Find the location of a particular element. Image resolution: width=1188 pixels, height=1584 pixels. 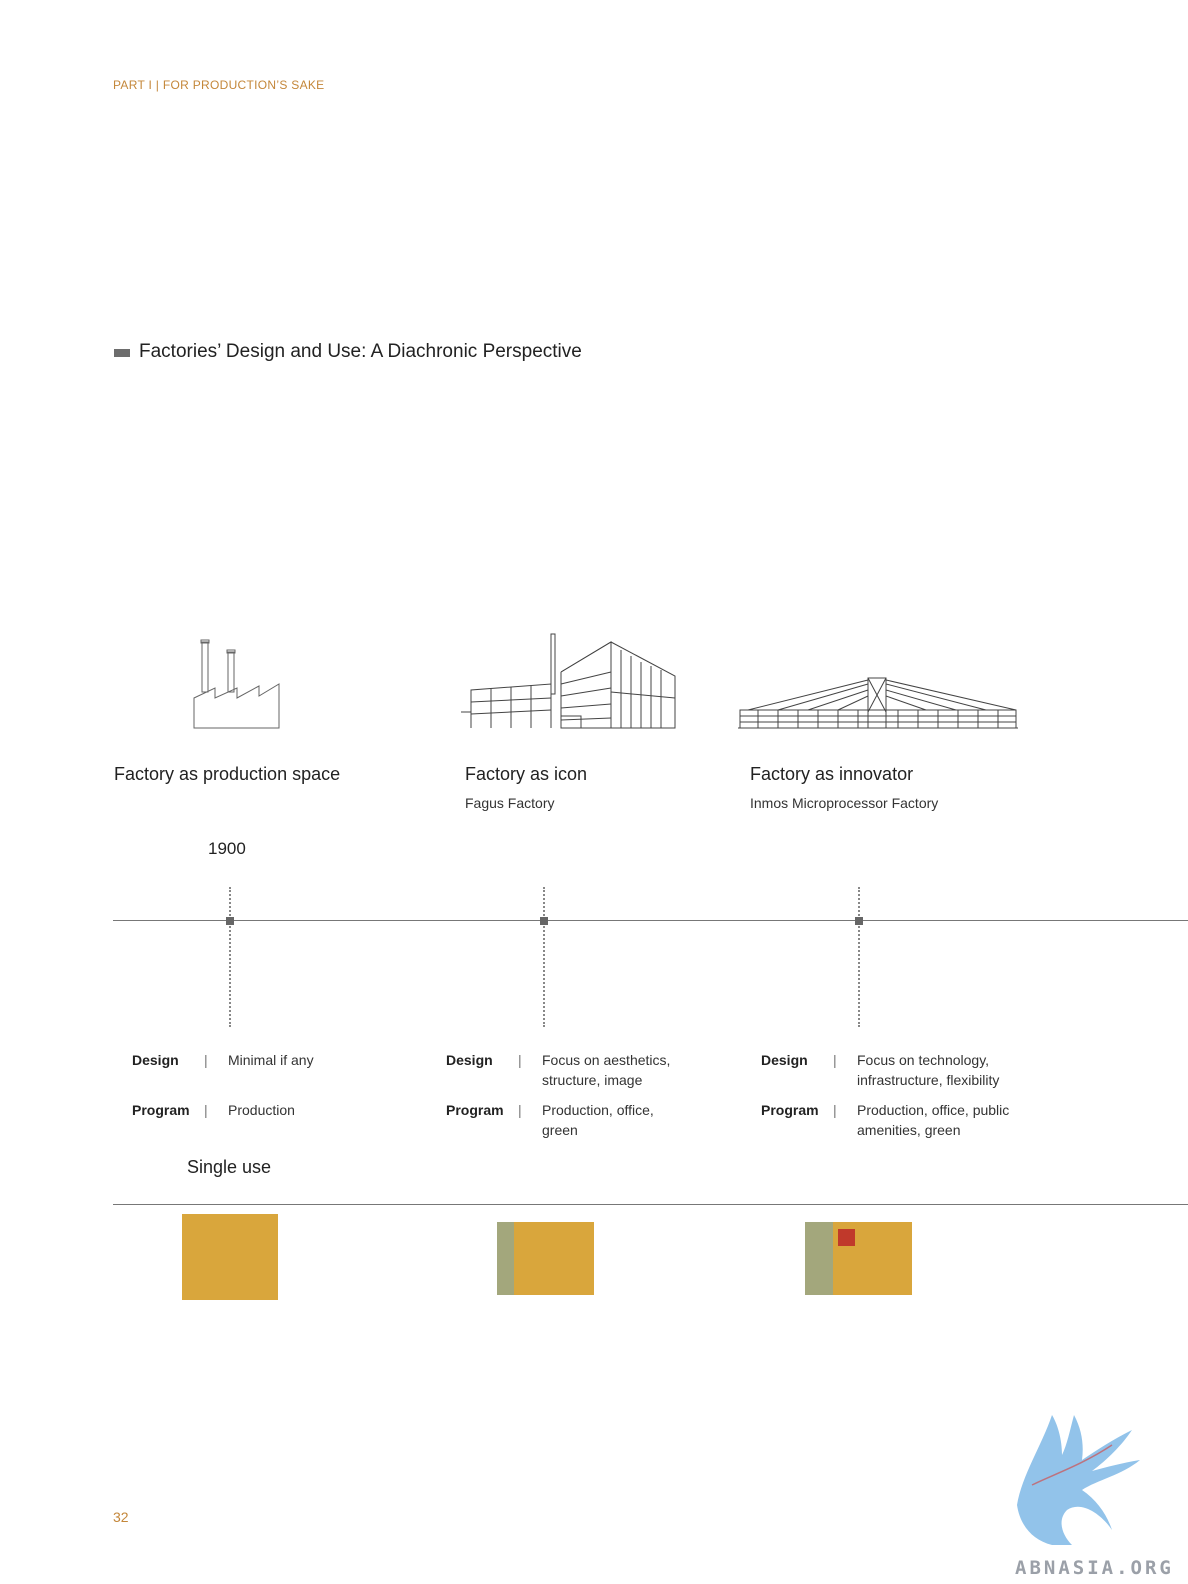

column-2-title: Factory as icon is located at coordinates (526, 774).